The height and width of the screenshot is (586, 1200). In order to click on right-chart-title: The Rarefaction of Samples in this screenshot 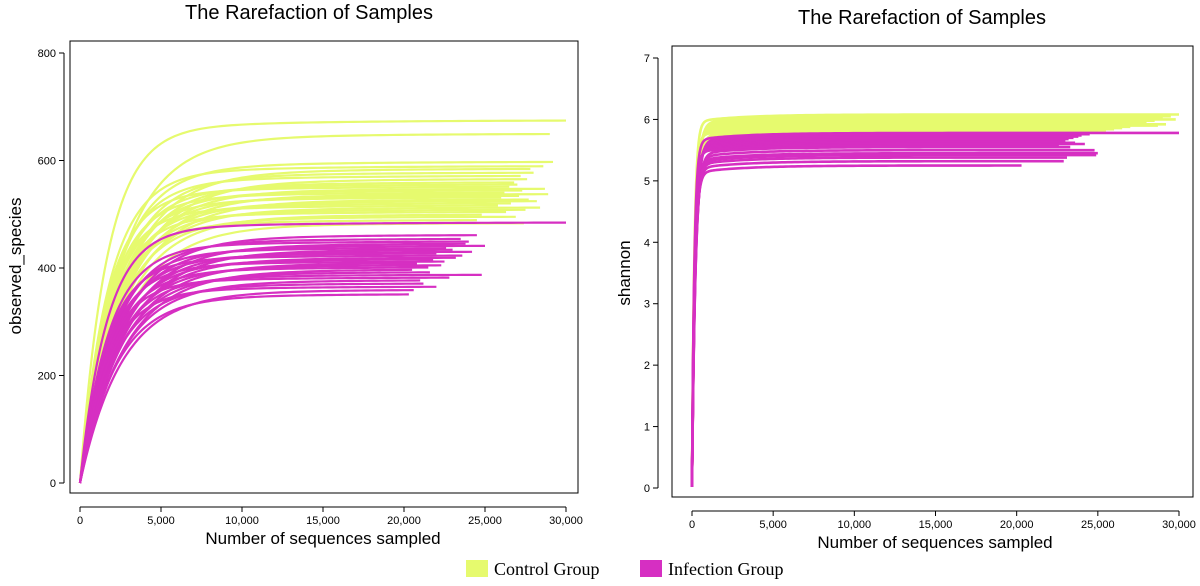, I will do `click(922, 18)`.